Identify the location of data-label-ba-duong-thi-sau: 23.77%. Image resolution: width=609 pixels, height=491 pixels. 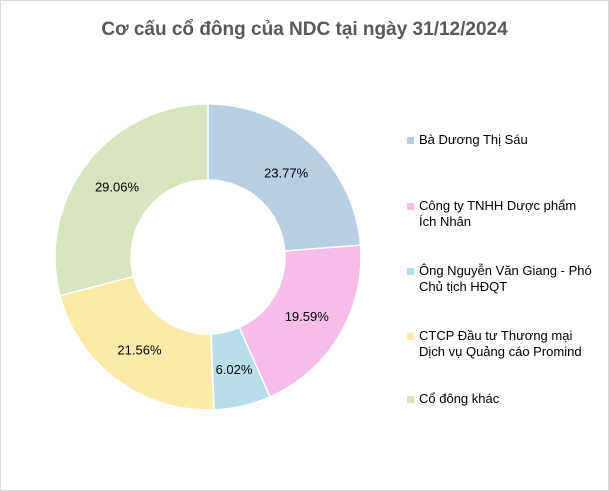
(286, 173).